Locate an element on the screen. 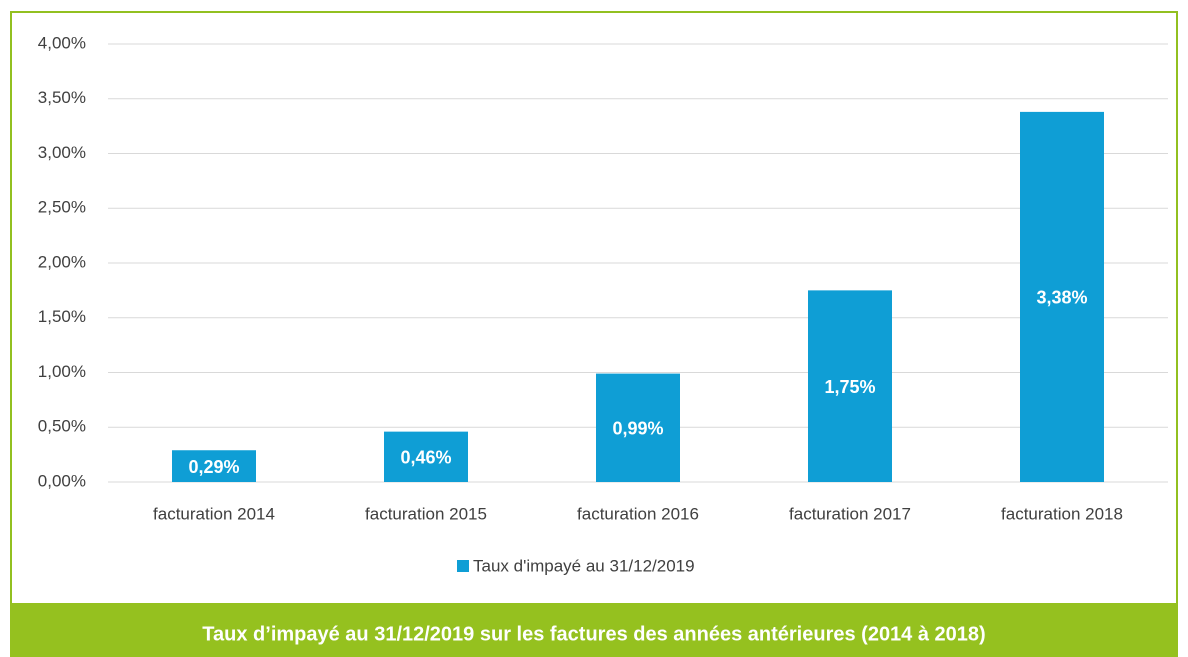 The width and height of the screenshot is (1188, 657). legend-label: Taux d'impayé au 31/12/2019 is located at coordinates (584, 565).